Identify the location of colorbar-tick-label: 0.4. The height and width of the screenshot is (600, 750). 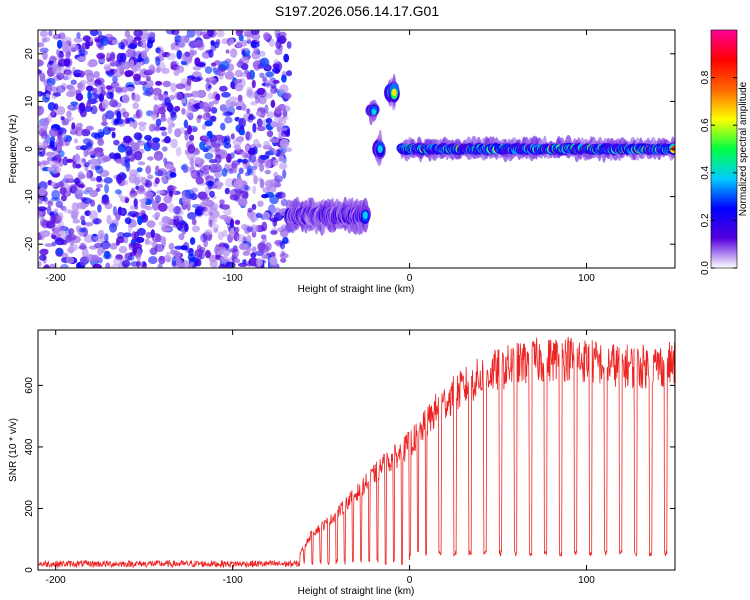
(705, 172).